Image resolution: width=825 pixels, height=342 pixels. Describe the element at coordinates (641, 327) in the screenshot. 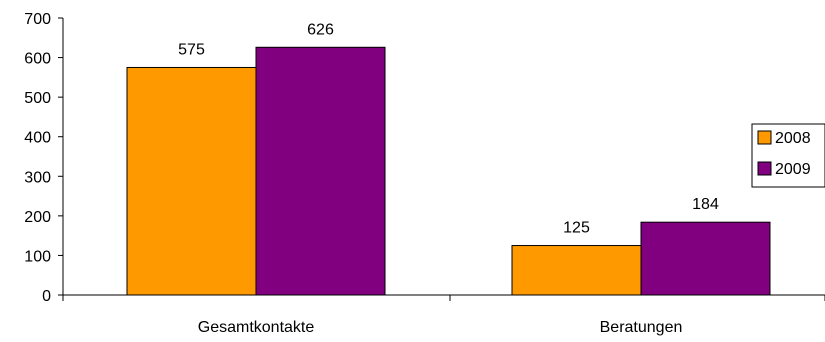

I see `category-label: Beratungen` at that location.